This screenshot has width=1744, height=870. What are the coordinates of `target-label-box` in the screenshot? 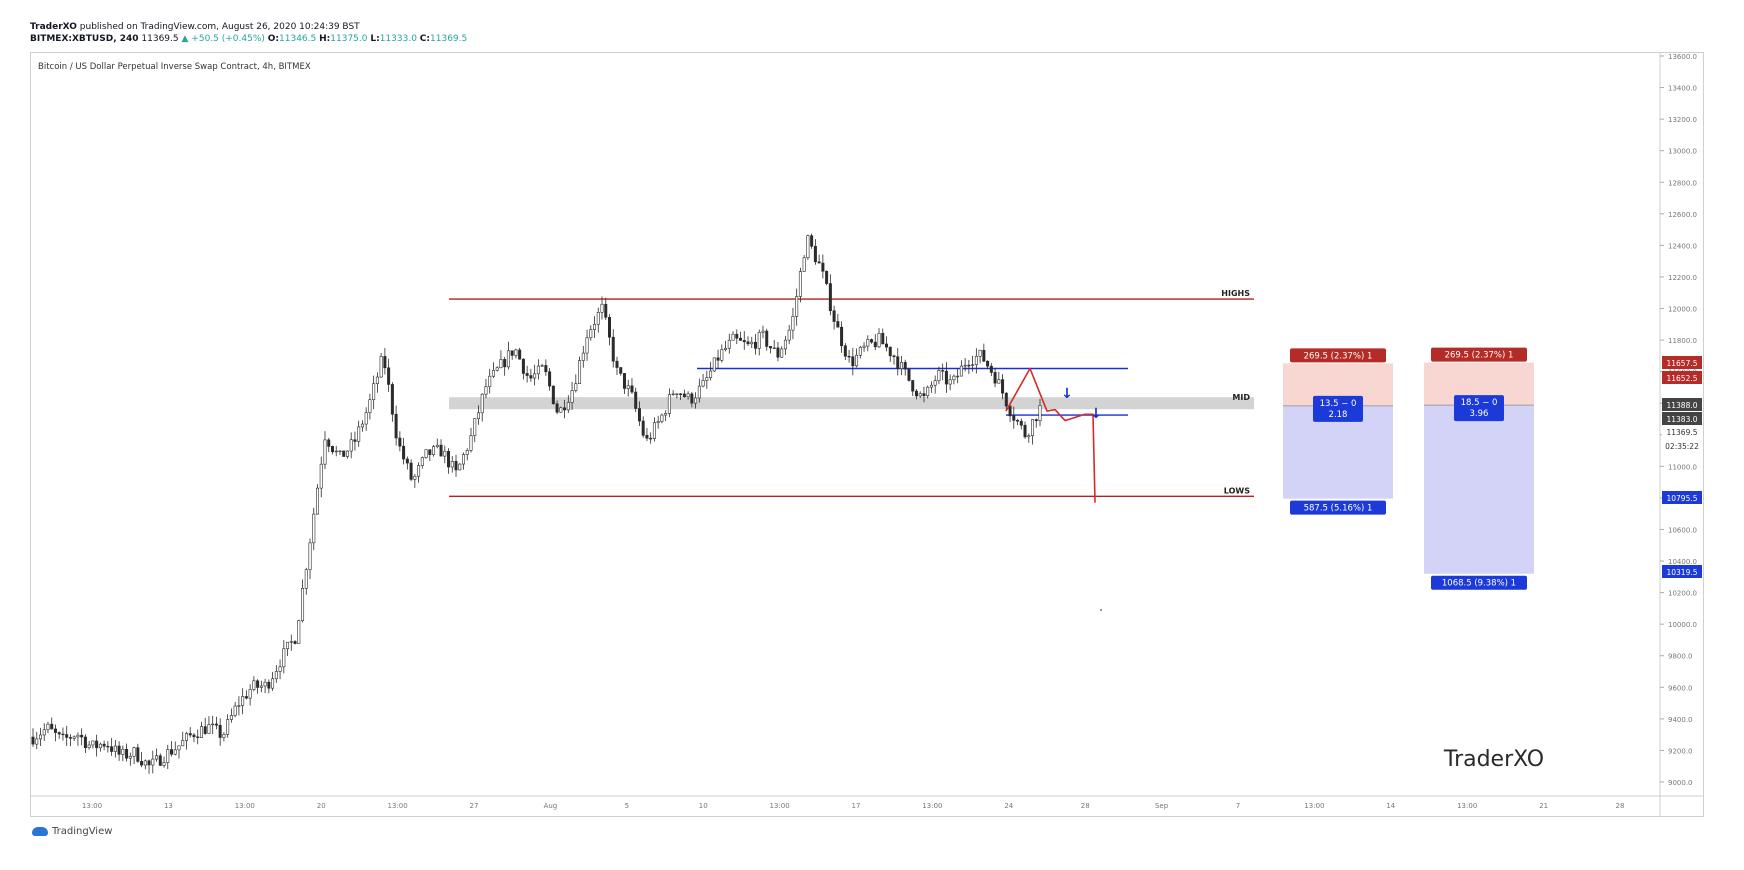 It's located at (1479, 582).